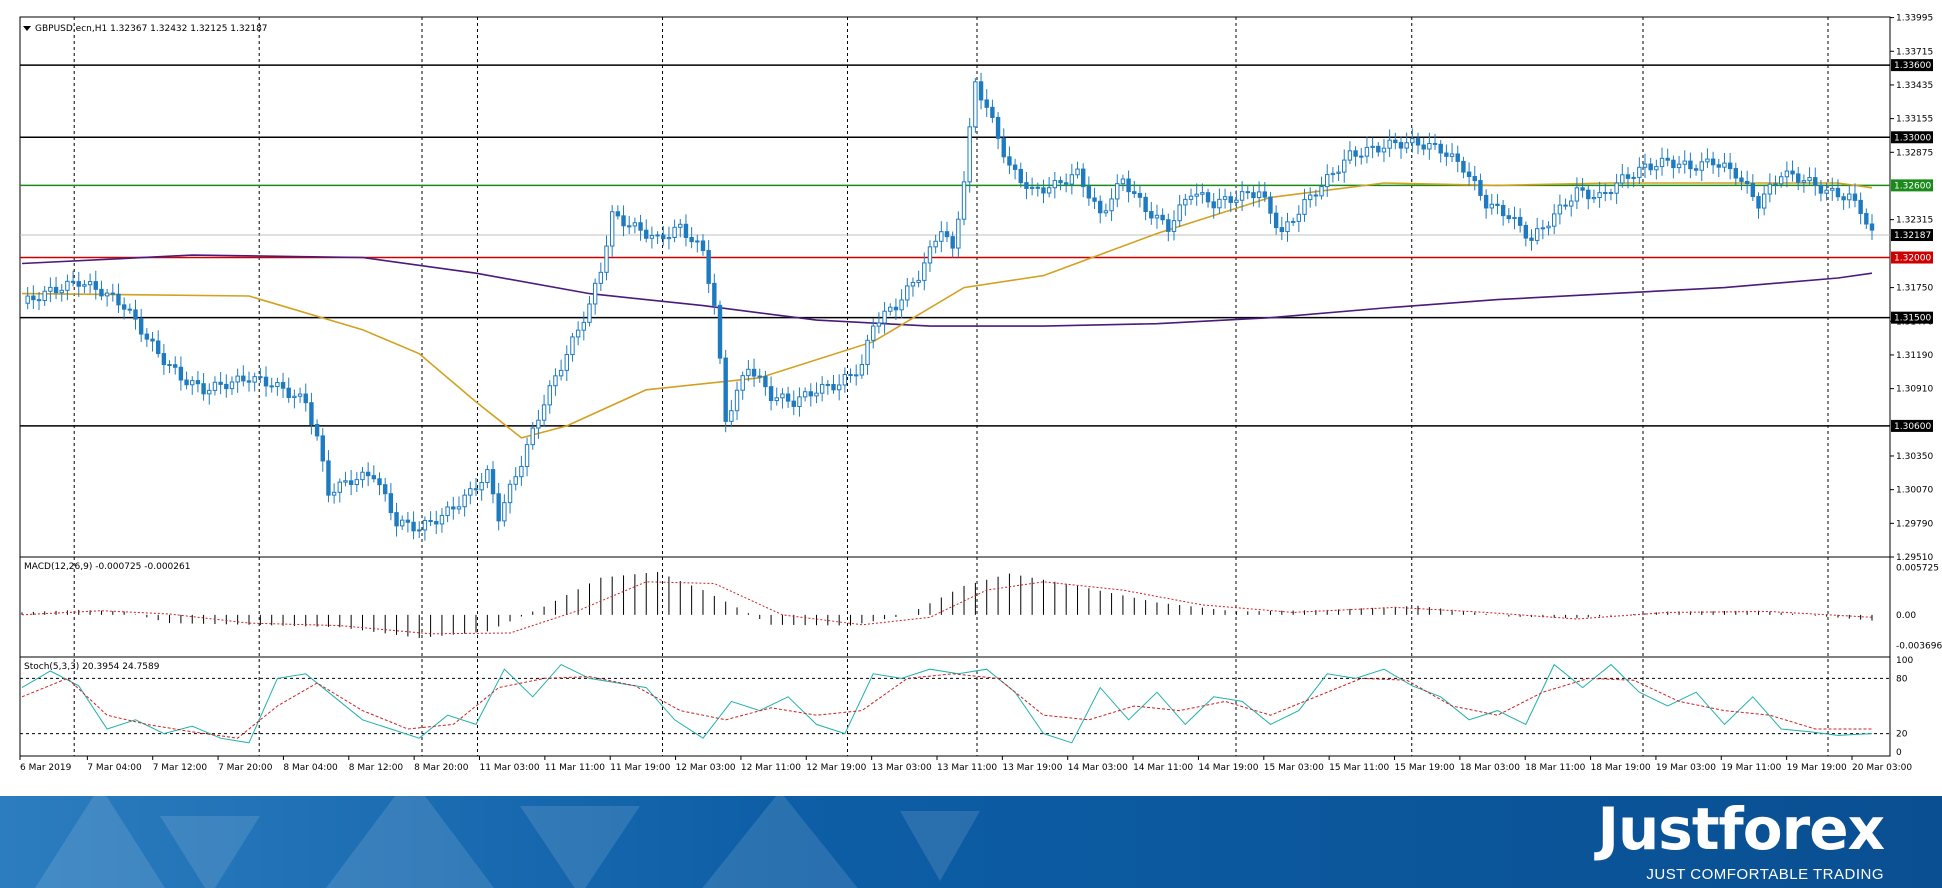  Describe the element at coordinates (947, 608) in the screenshot. I see `macd-signal-line` at that location.